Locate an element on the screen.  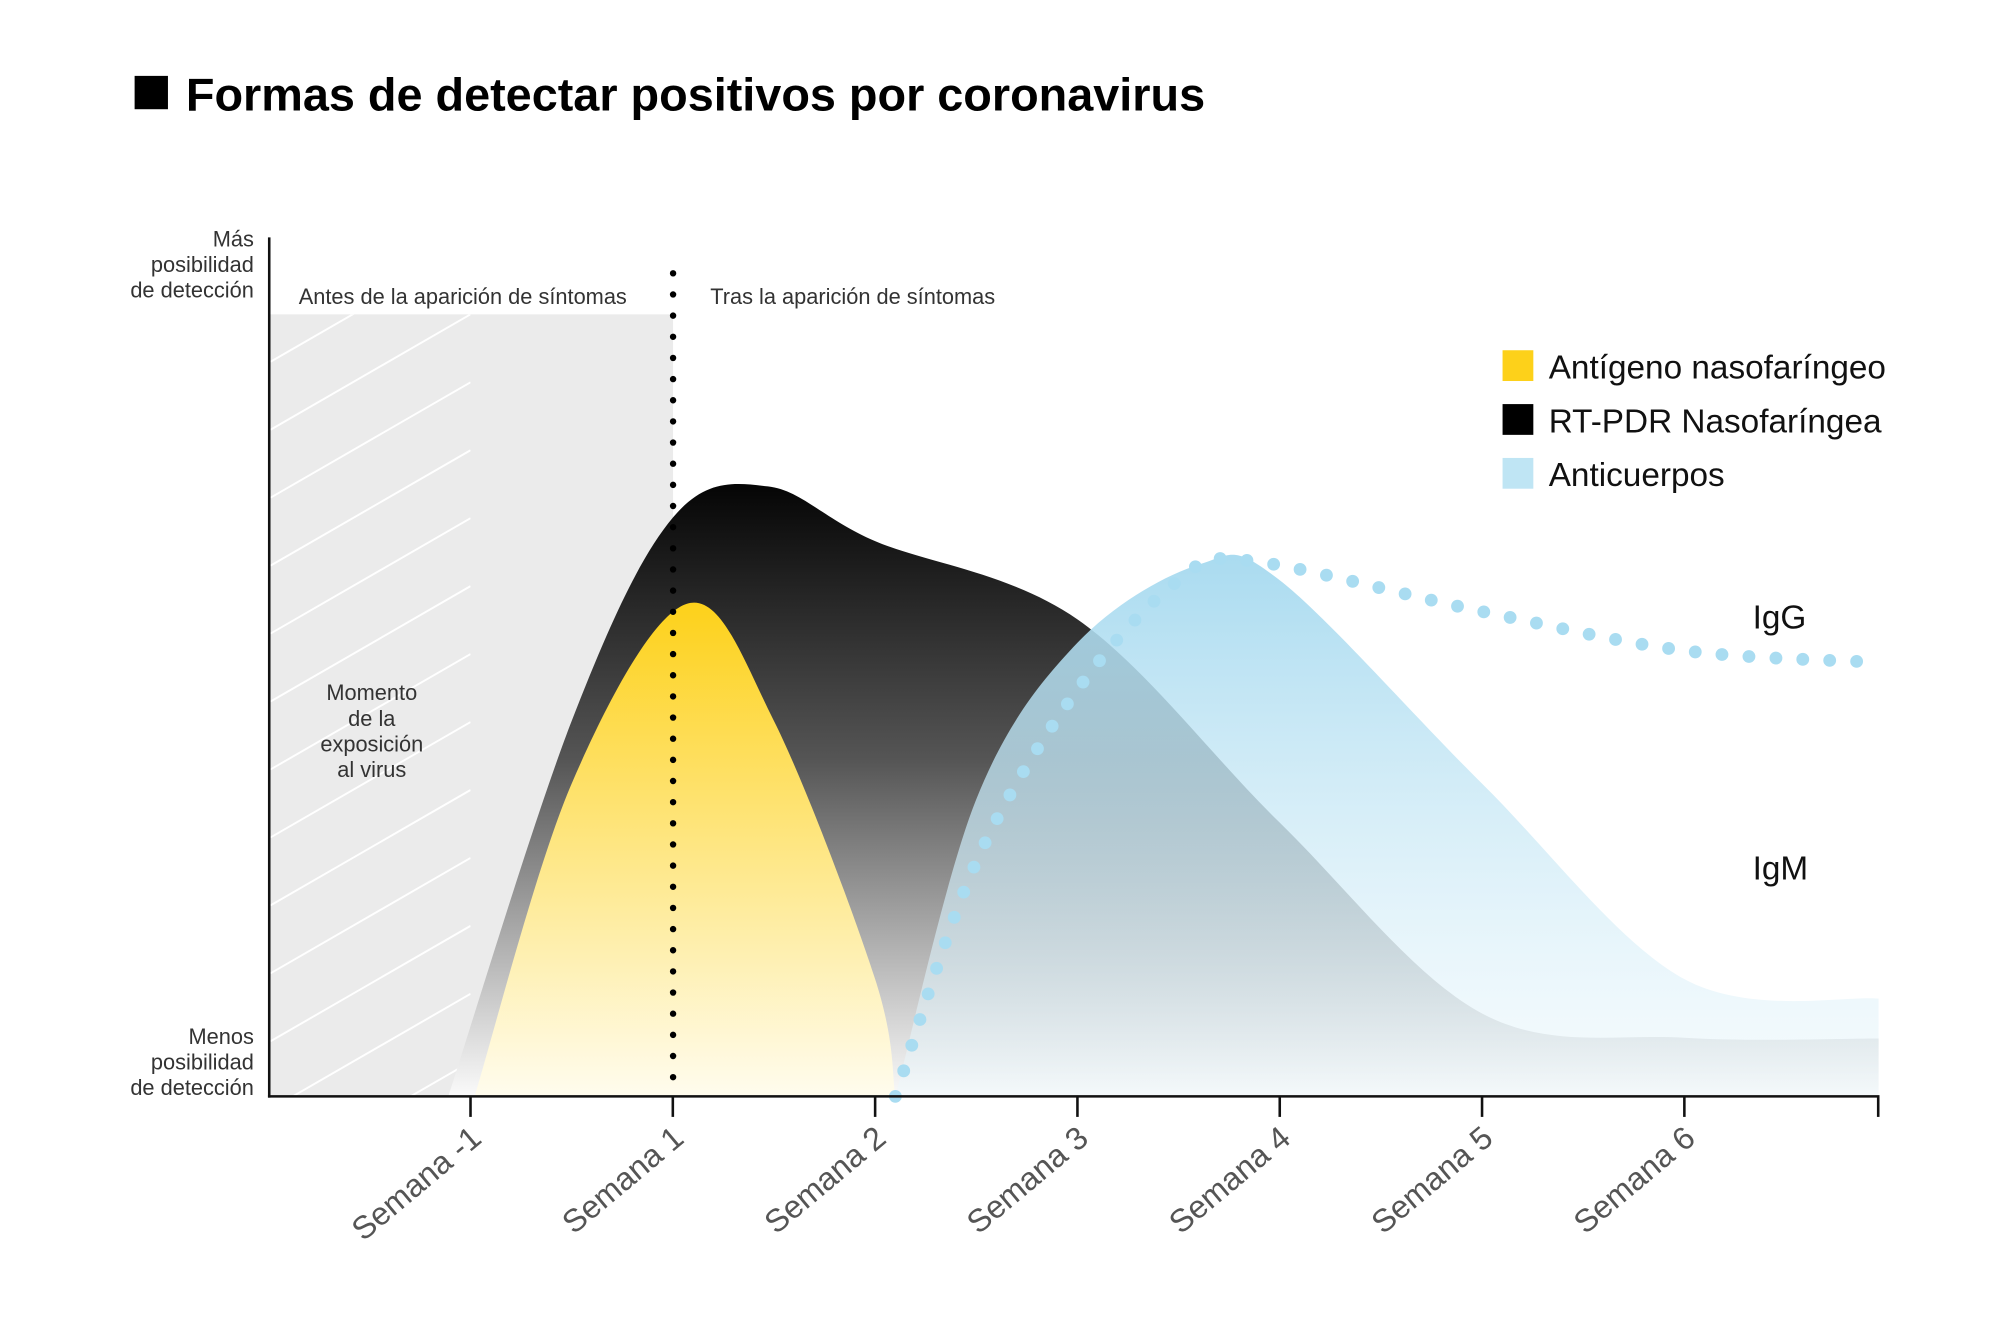
exposure-label: Momento de la exposición al virus is located at coordinates (371, 731).